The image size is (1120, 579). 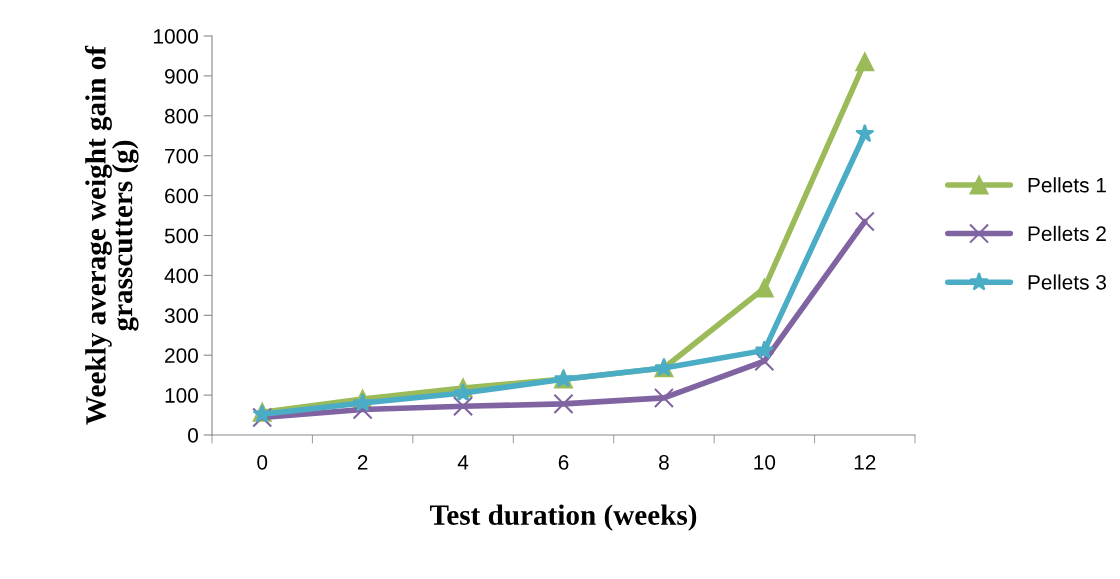 What do you see at coordinates (1067, 233) in the screenshot?
I see `legend-label: Pellets 2` at bounding box center [1067, 233].